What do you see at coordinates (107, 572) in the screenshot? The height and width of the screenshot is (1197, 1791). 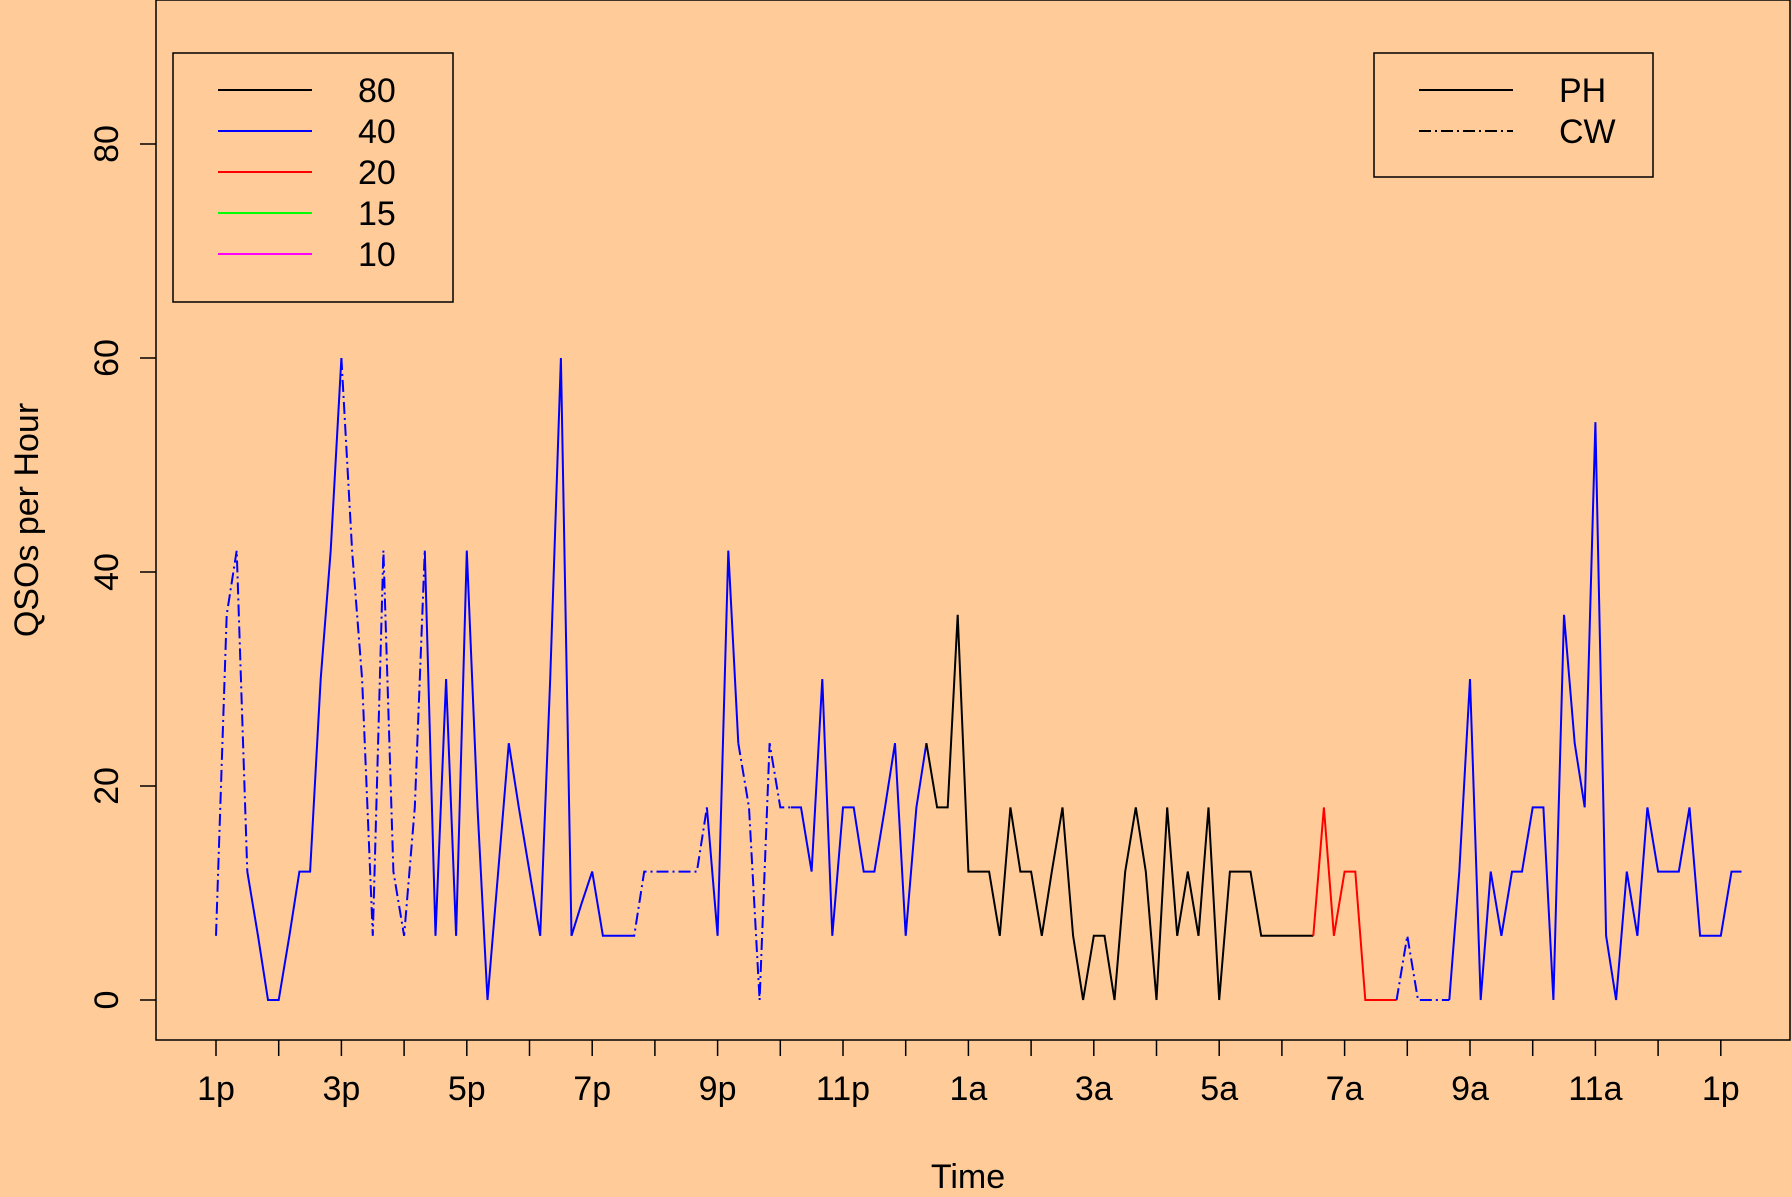 I see `y-tick-label: 40` at bounding box center [107, 572].